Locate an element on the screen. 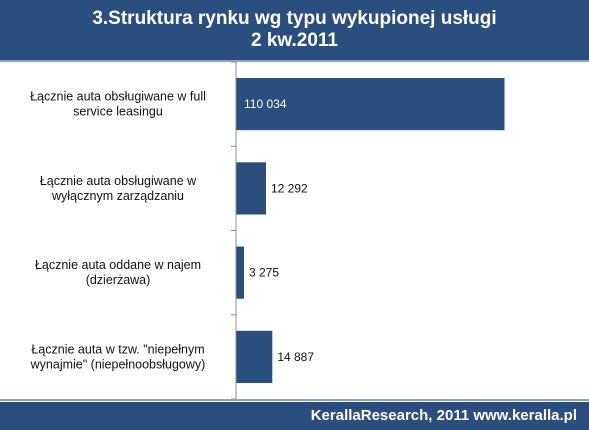  category-label-2-line-2: wyłącznym zarządzaniu is located at coordinates (117, 196).